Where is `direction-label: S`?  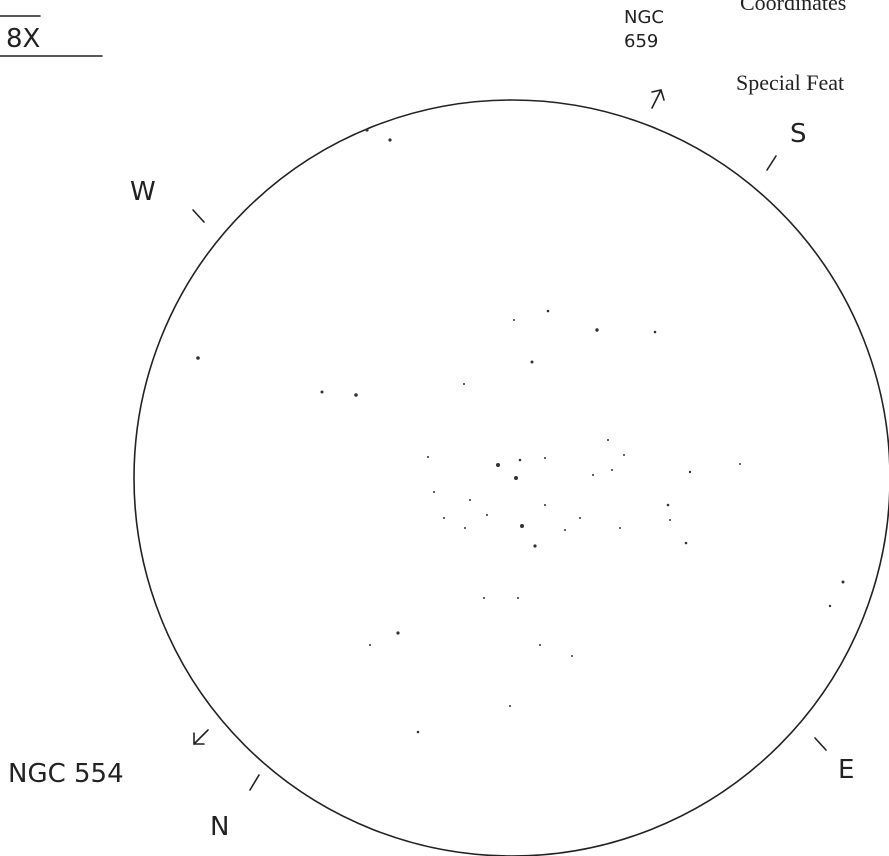 direction-label: S is located at coordinates (798, 134).